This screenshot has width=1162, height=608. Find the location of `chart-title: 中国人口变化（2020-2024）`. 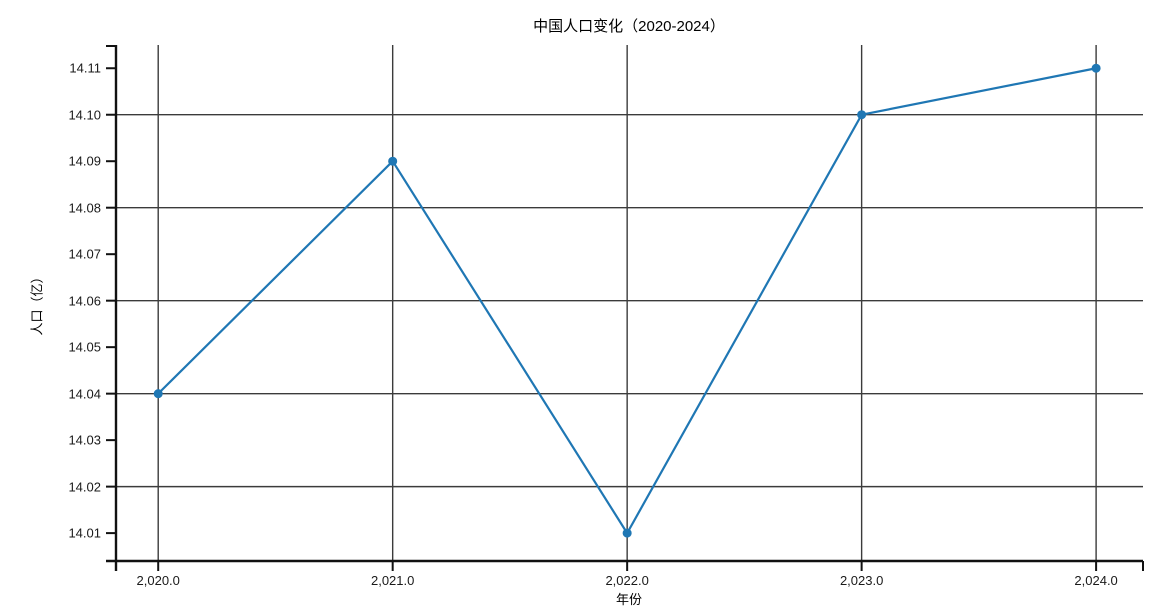

chart-title: 中国人口变化（2020-2024） is located at coordinates (629, 26).